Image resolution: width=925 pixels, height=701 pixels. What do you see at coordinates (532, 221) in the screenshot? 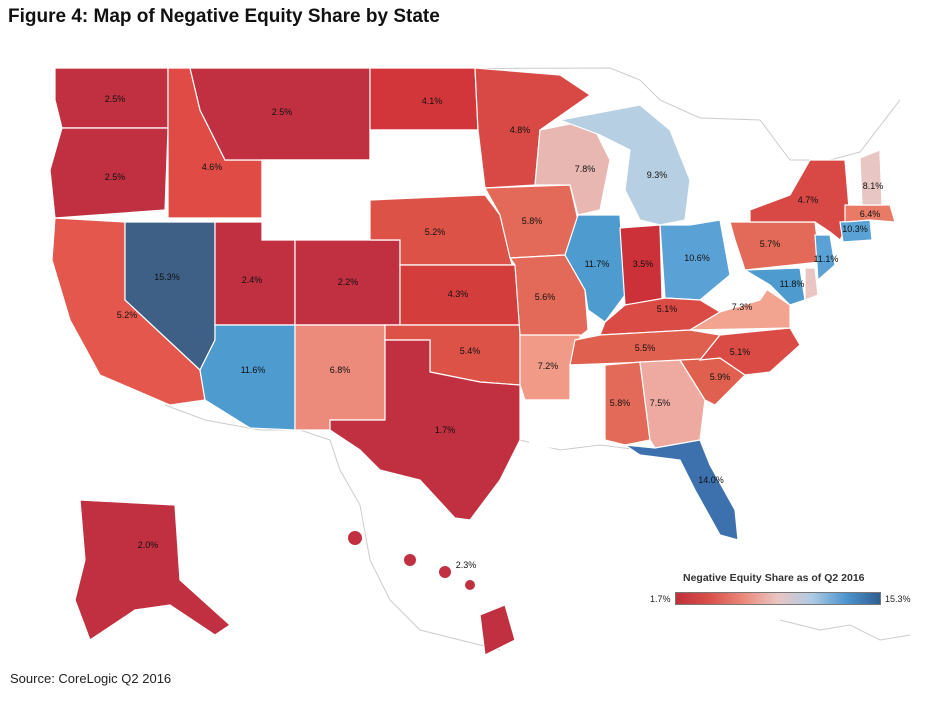
I see `label-IA: 5.8%` at bounding box center [532, 221].